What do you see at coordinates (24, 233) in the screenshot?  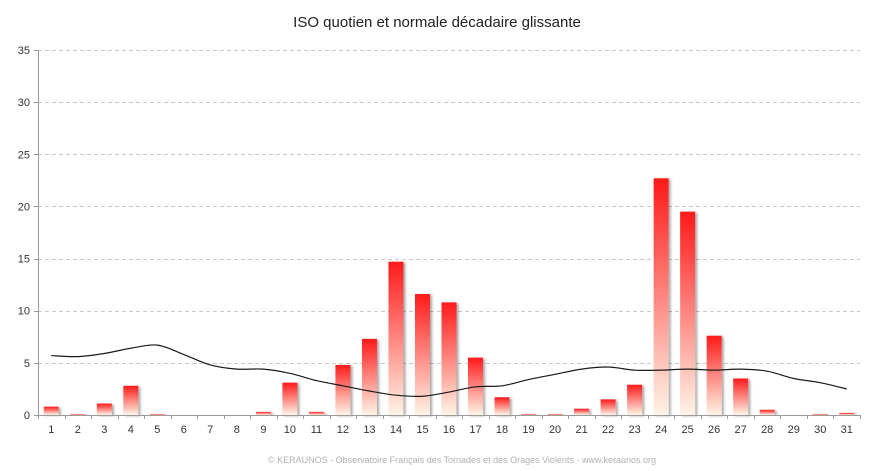 I see `y-tick-labels: 0 5 10 15 20 25 30 35` at bounding box center [24, 233].